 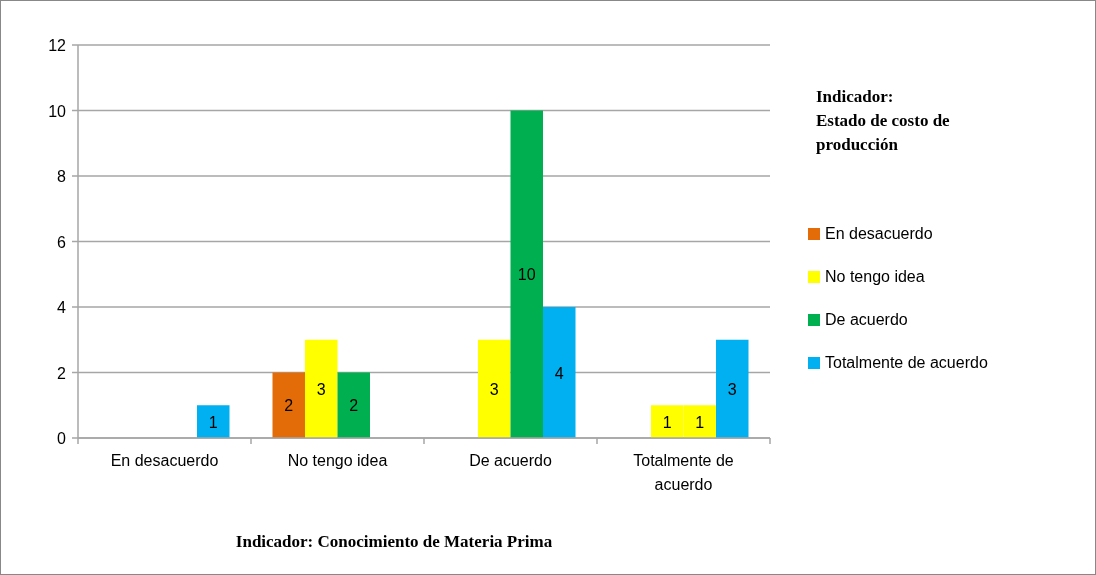 What do you see at coordinates (62, 307) in the screenshot?
I see `y-tick-label: 4` at bounding box center [62, 307].